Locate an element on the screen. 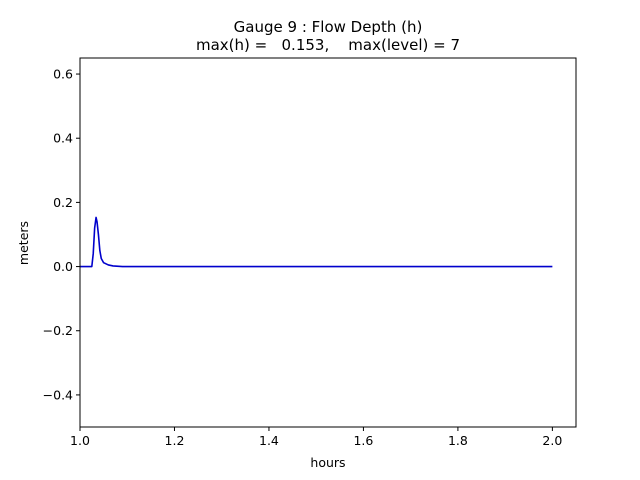 The width and height of the screenshot is (640, 480). y-tick-label: −0.4 is located at coordinates (58, 394).